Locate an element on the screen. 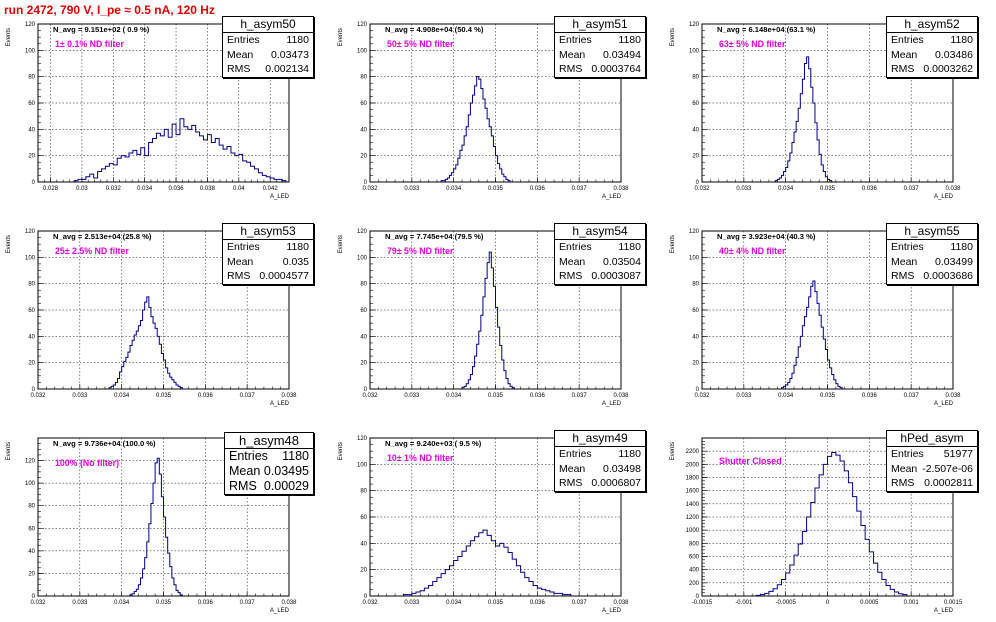 The width and height of the screenshot is (996, 622). stats-rms-value: 0.0003764 is located at coordinates (616, 69).